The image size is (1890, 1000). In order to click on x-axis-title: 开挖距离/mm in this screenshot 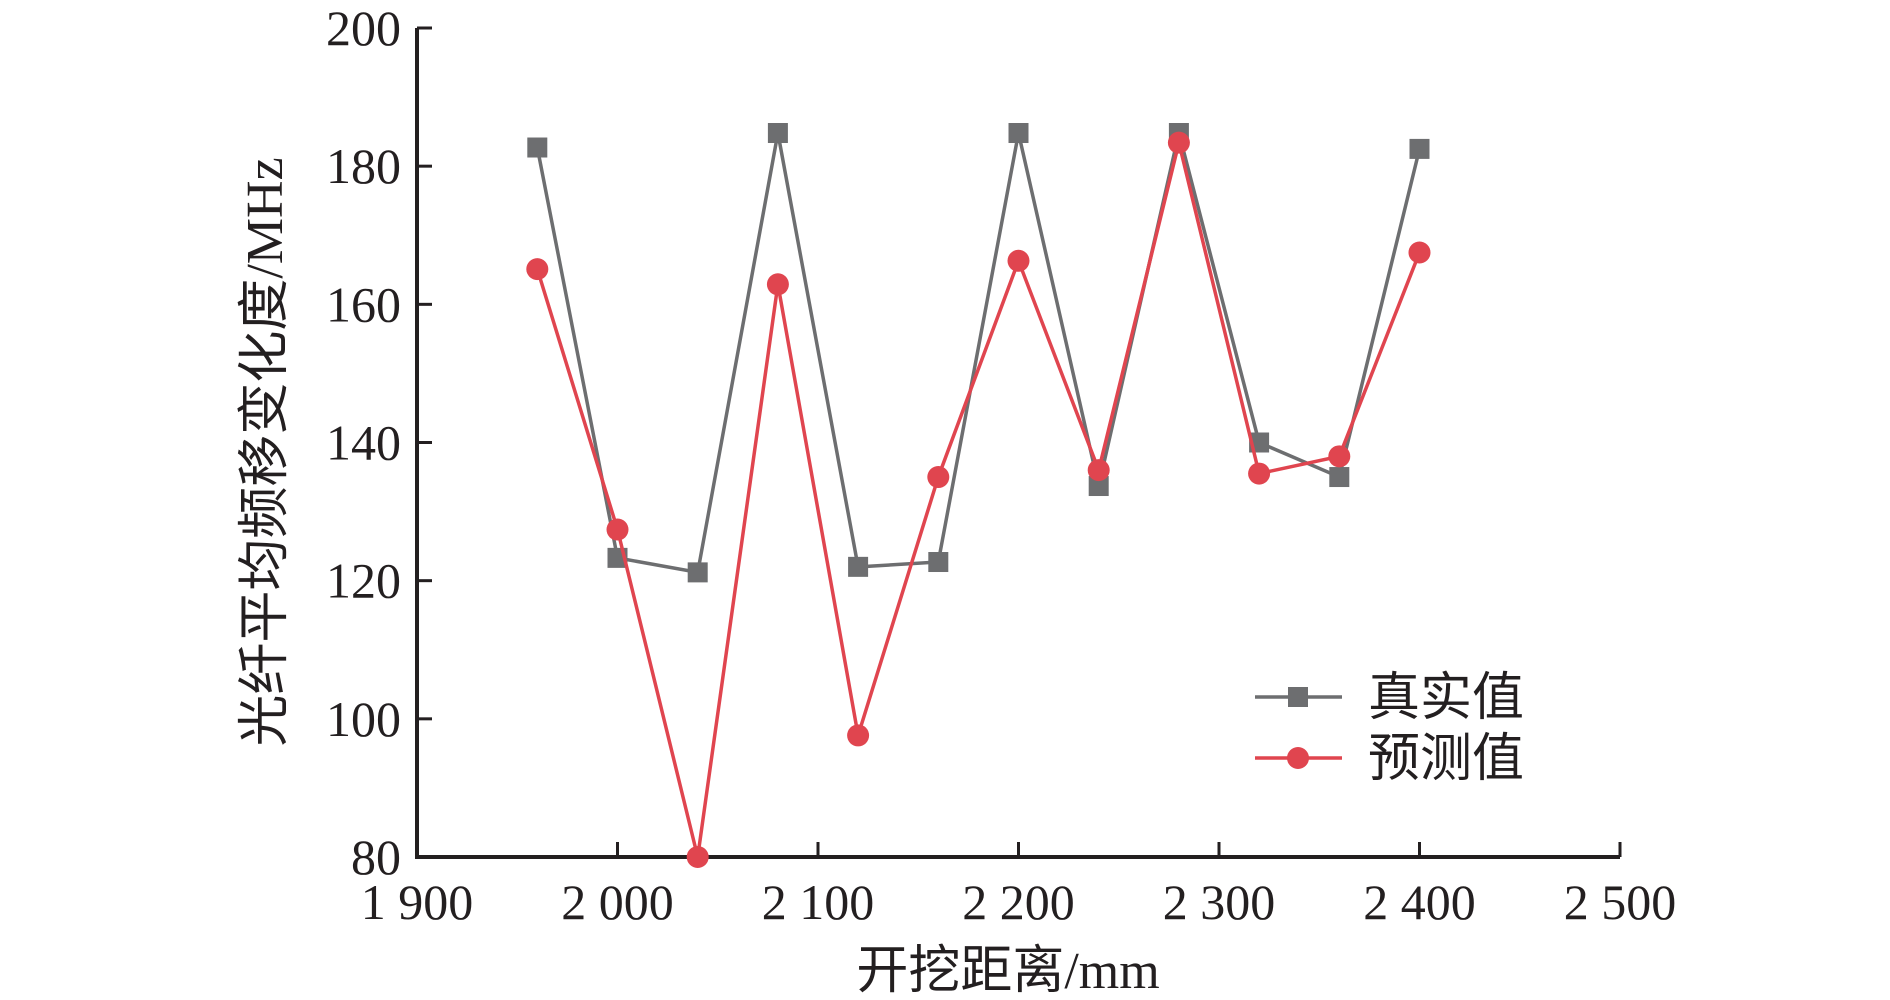, I will do `click(1007, 971)`.